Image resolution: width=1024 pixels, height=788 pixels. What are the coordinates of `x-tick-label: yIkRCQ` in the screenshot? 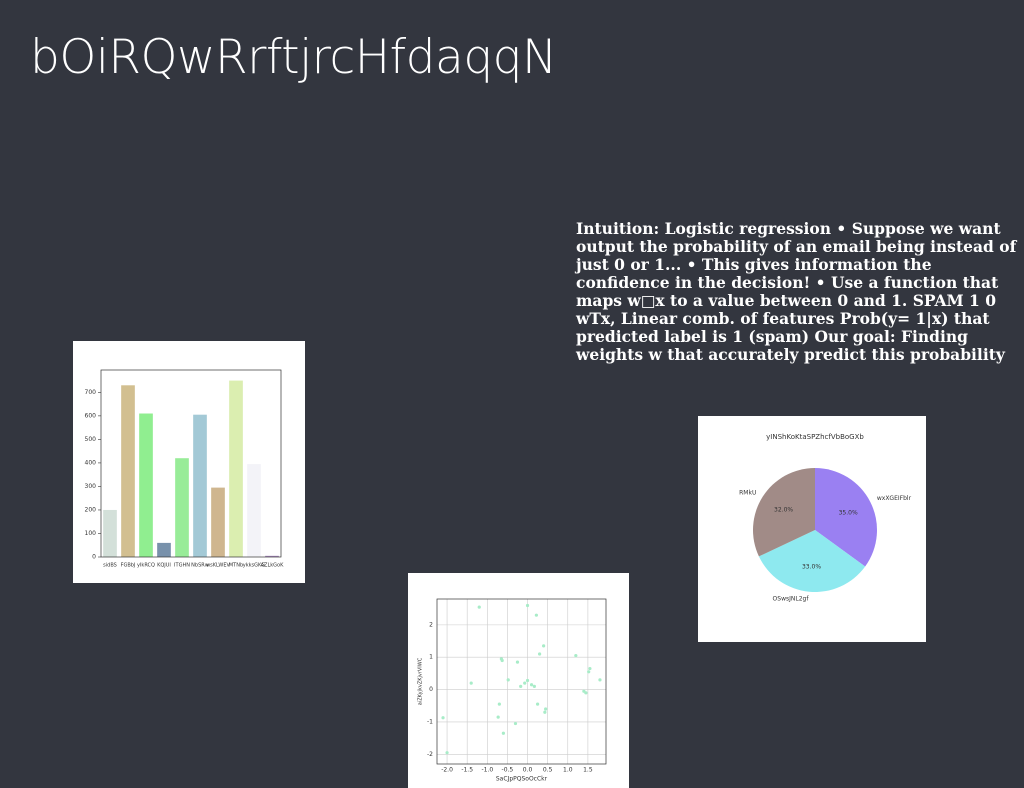 It's located at (146, 566).